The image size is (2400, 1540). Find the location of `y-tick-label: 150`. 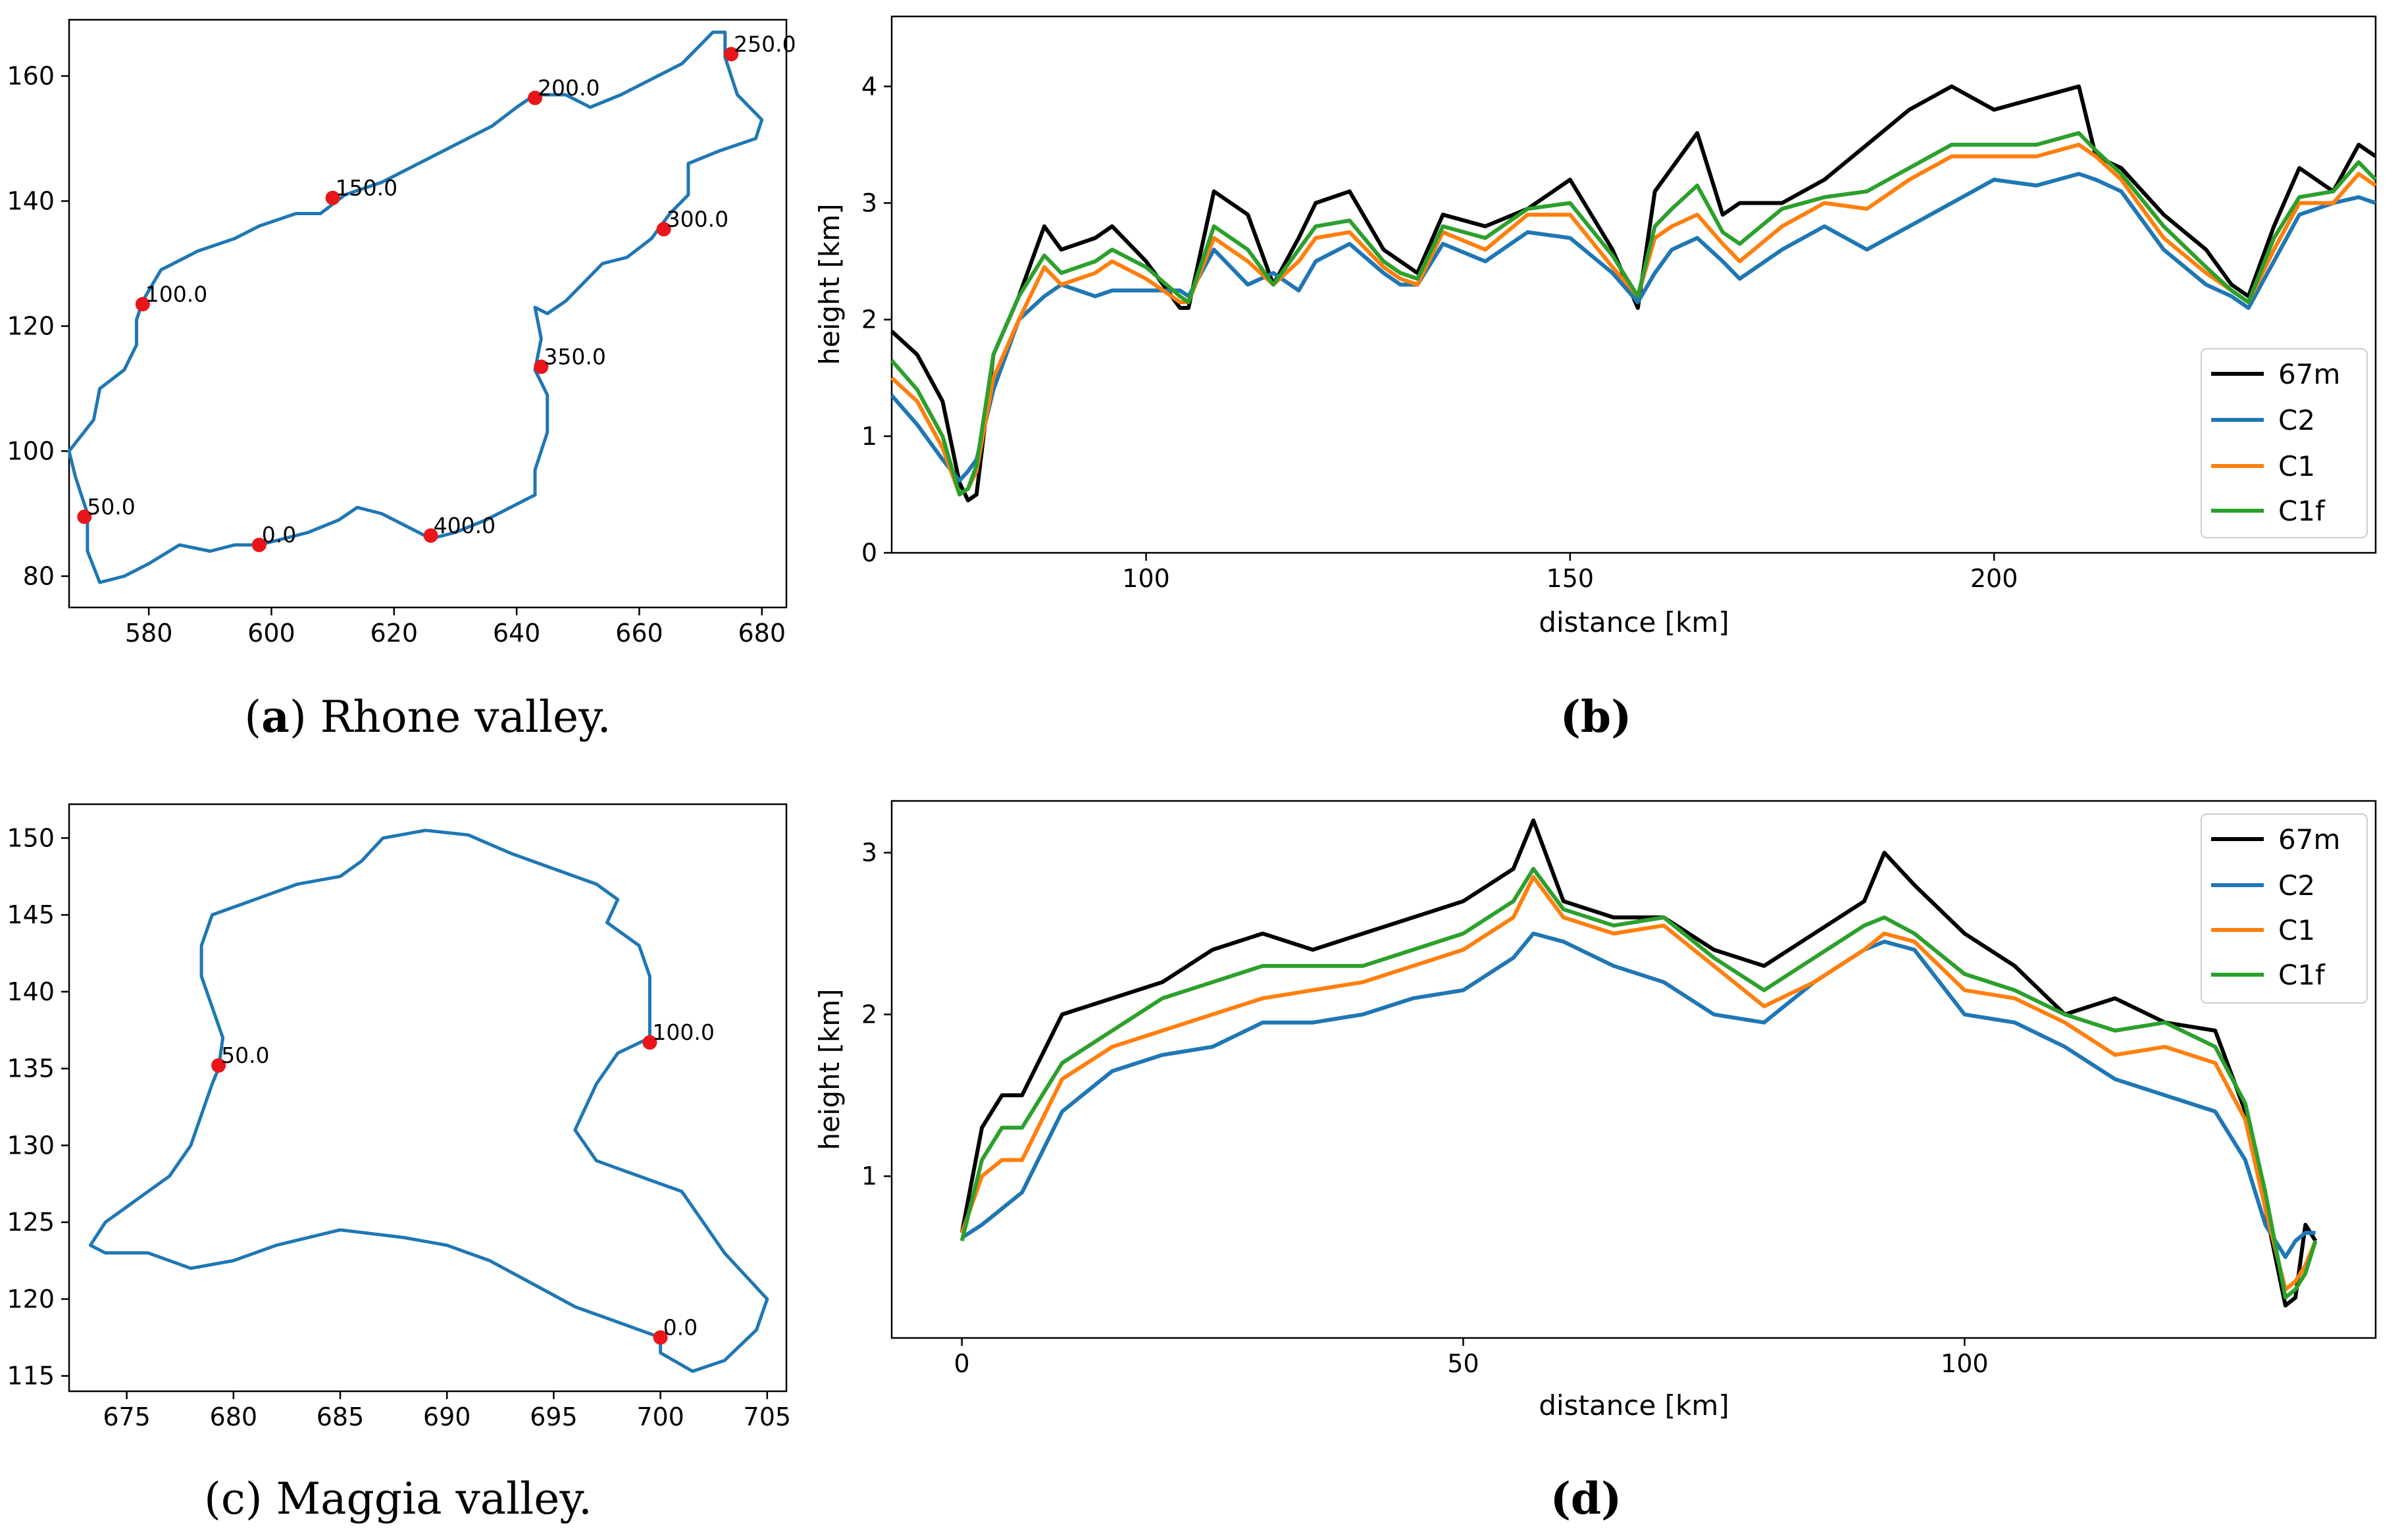

y-tick-label: 150 is located at coordinates (31, 837).